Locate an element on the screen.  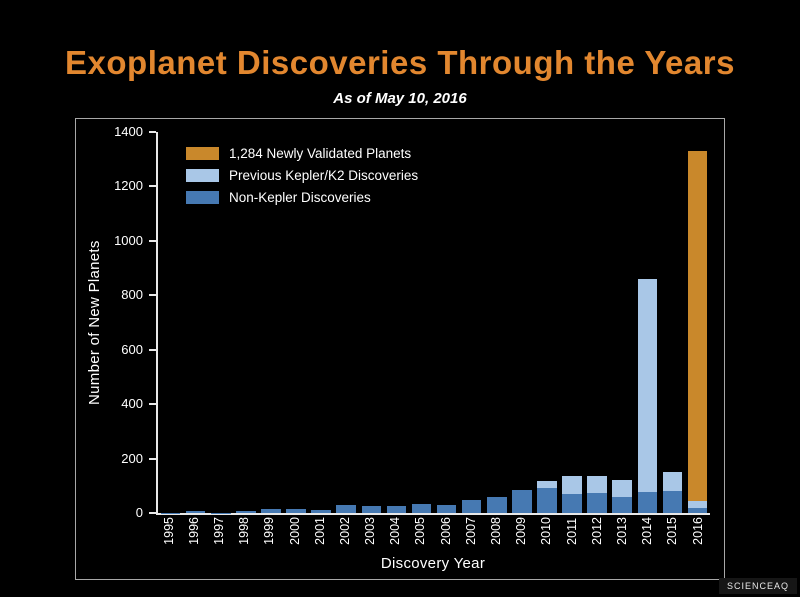
watermark: SCIENCEAQ is located at coordinates (757, 586).